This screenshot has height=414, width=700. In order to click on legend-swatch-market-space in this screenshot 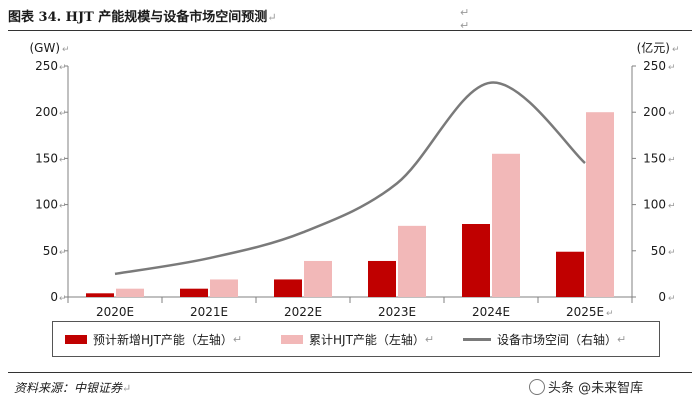, I will do `click(477, 339)`.